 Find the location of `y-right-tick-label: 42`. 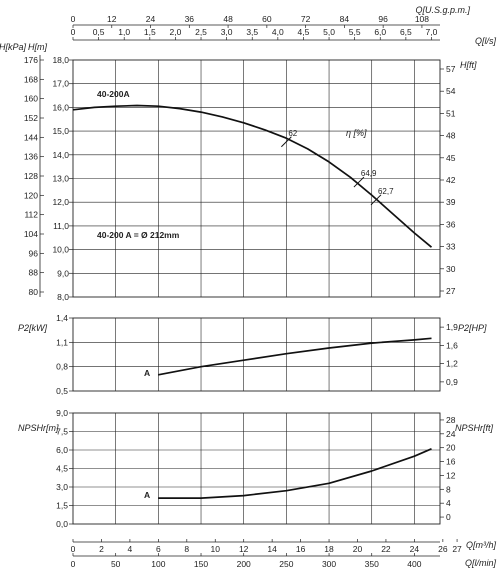

y-right-tick-label: 42 is located at coordinates (451, 180).